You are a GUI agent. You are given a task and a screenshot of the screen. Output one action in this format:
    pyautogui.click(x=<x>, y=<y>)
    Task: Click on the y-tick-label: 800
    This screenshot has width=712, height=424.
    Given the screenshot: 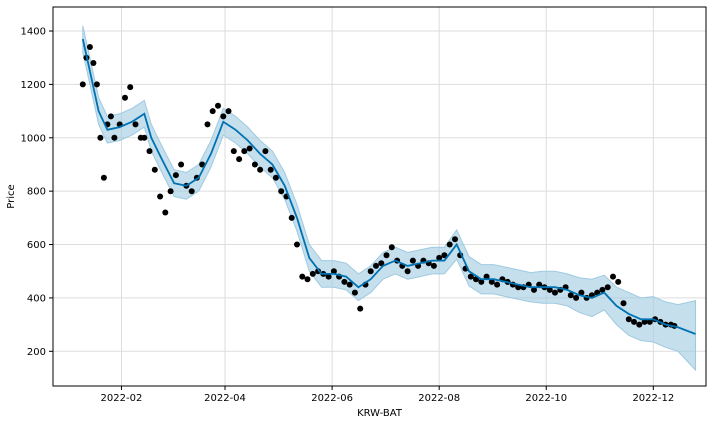 What is the action you would take?
    pyautogui.click(x=36, y=192)
    